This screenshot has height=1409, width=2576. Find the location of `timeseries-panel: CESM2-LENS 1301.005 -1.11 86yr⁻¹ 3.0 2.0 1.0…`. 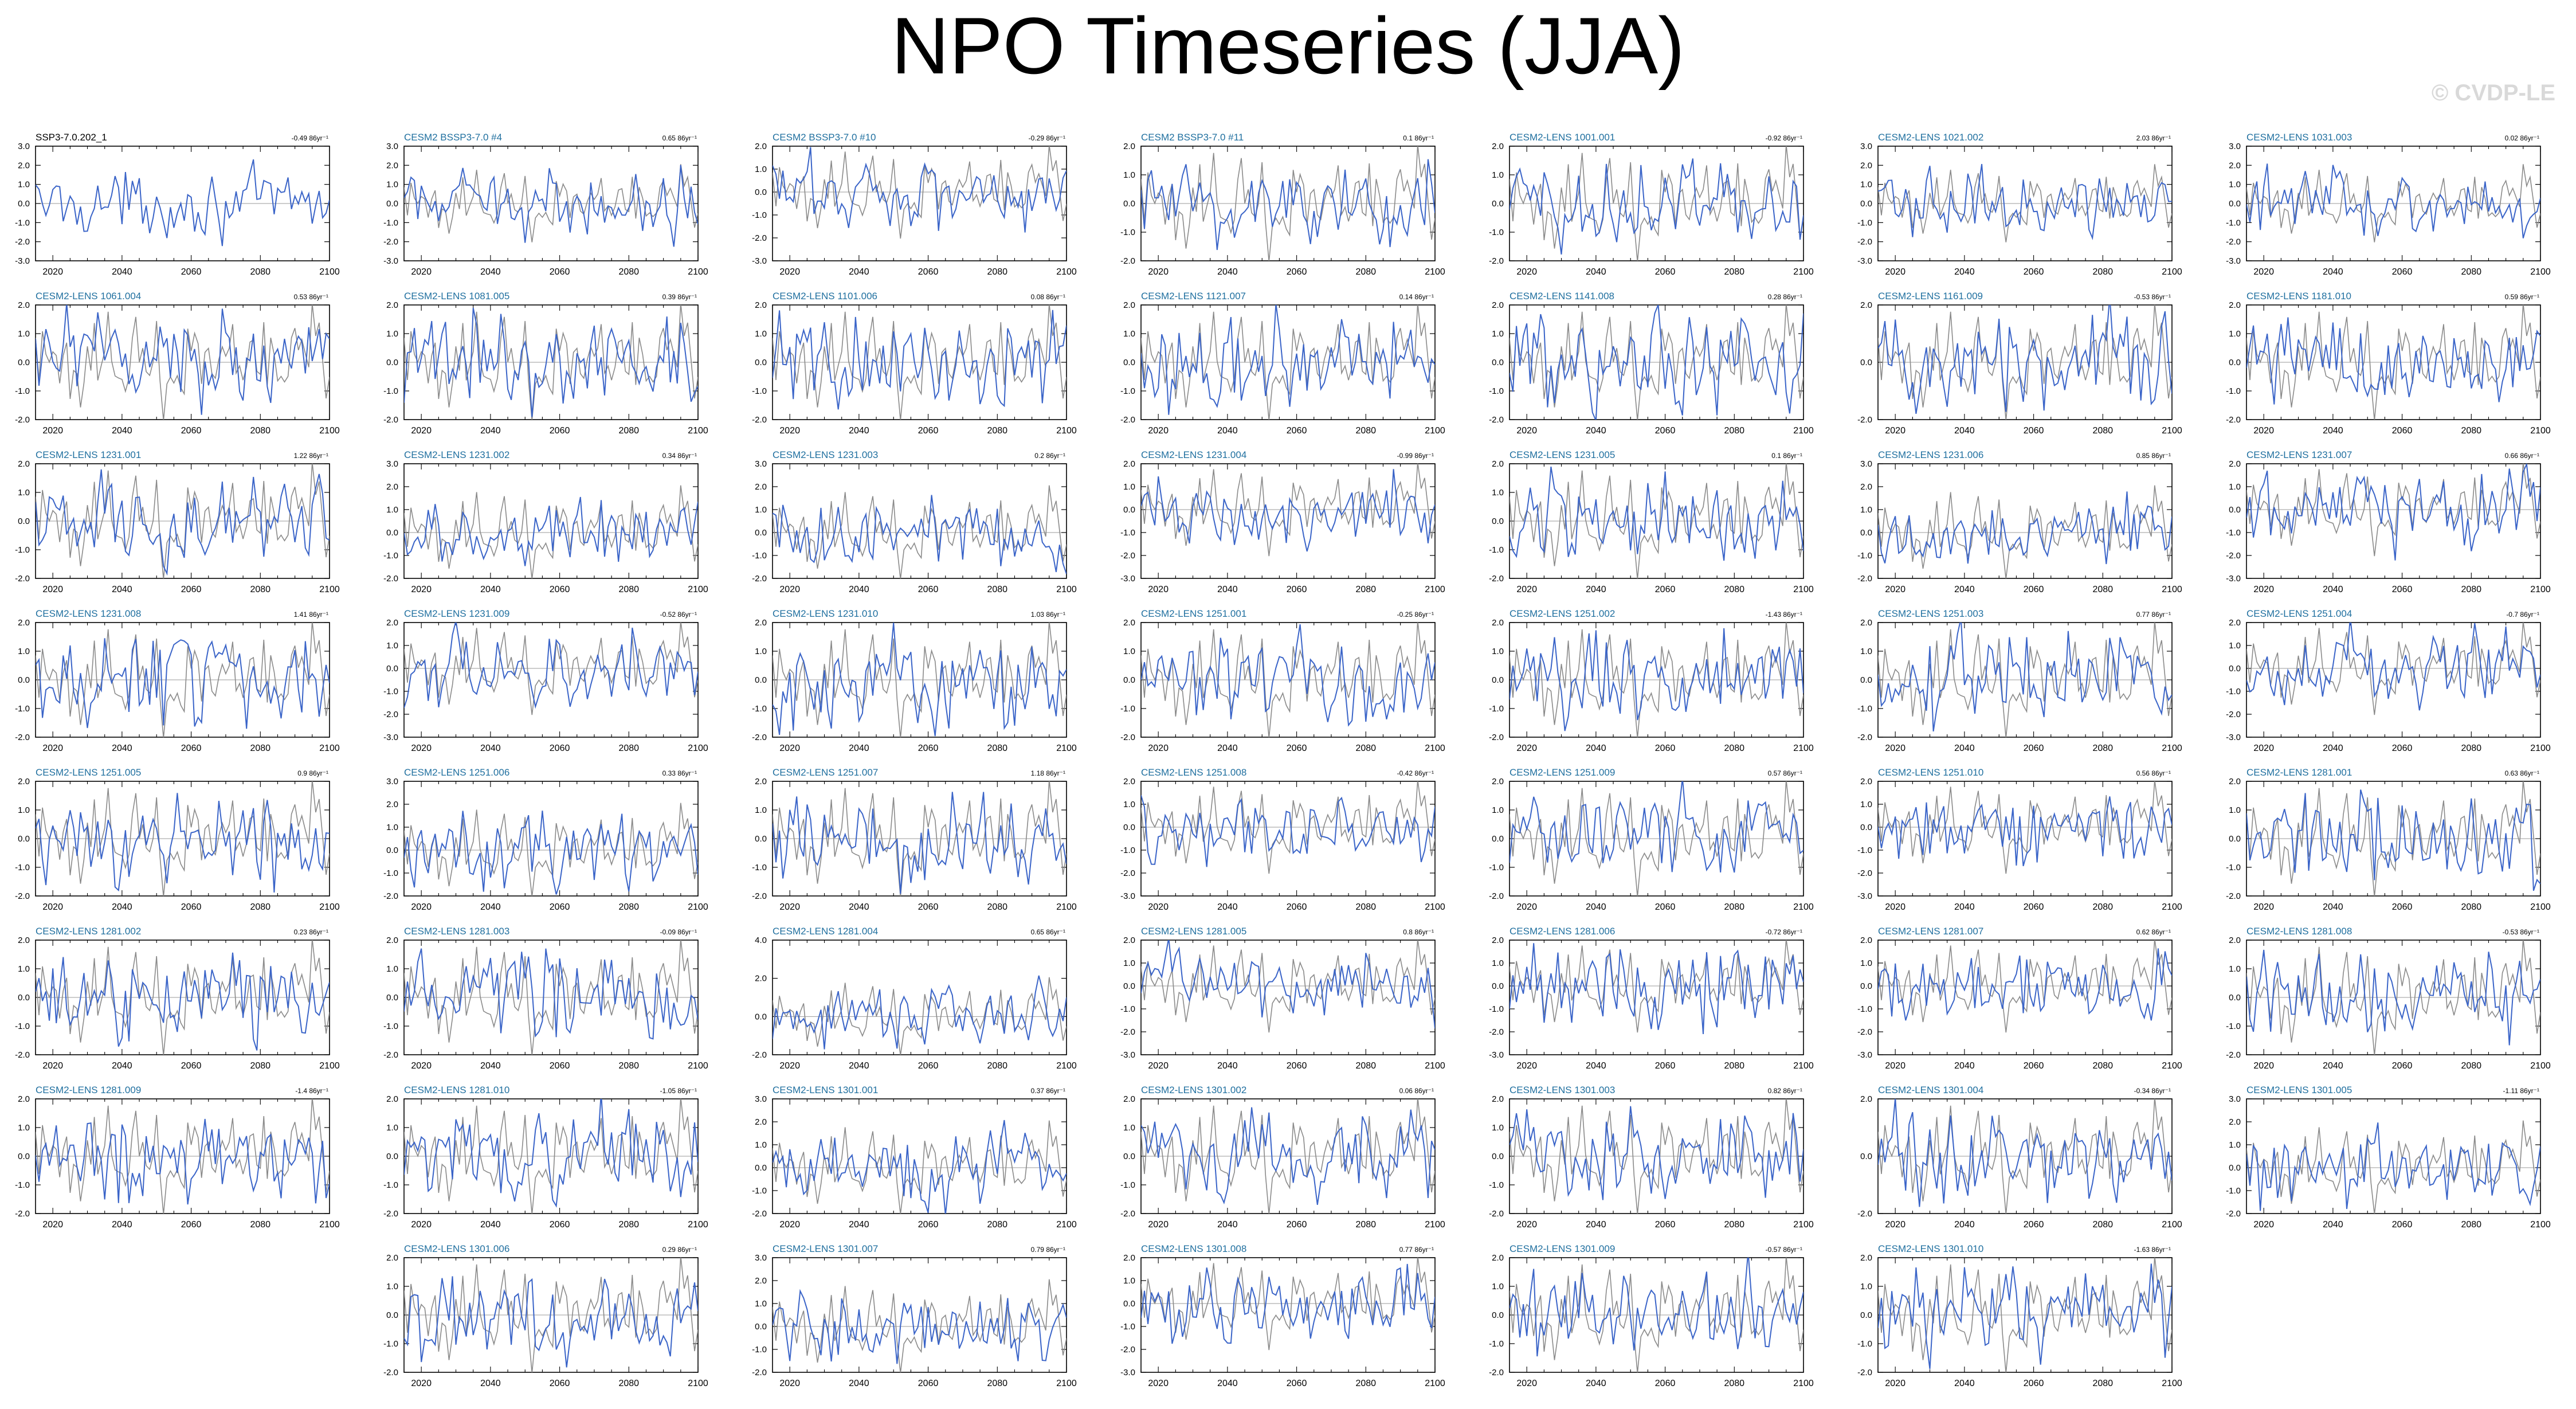

timeseries-panel: CESM2-LENS 1301.005 -1.11 86yr⁻¹ 3.0 2.0 1.0… is located at coordinates (2388, 1157).